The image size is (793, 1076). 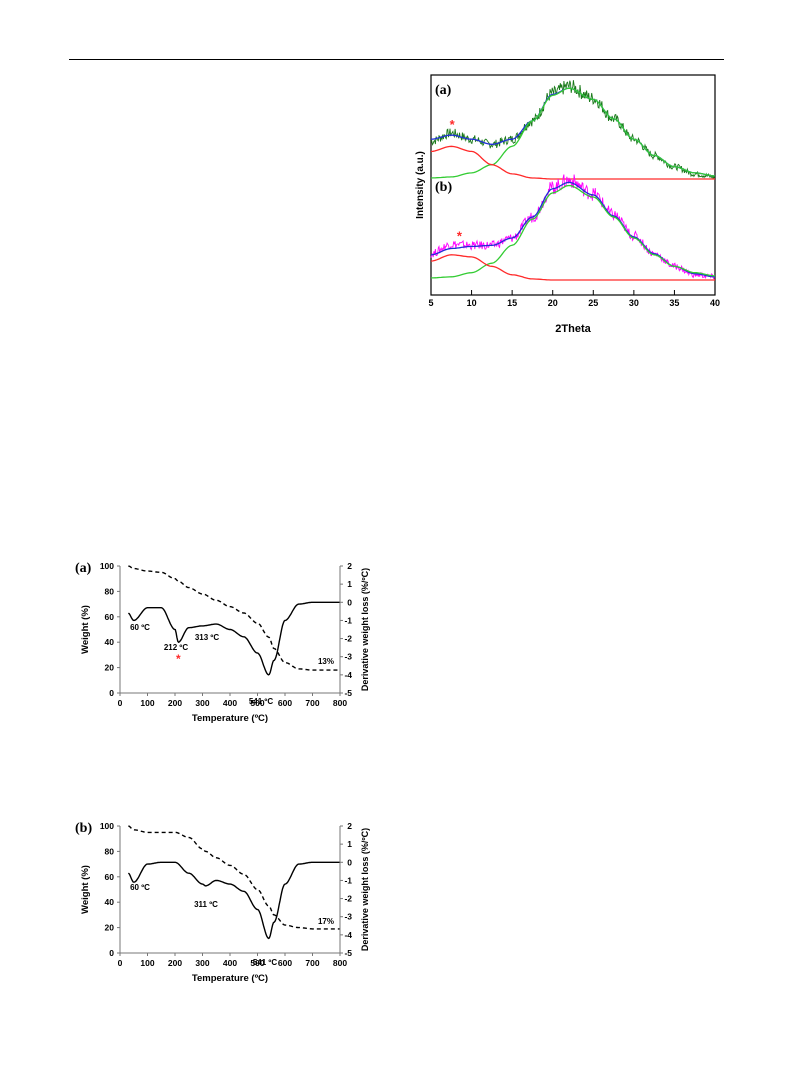 I want to click on xrd-panel-b-label: (b), so click(x=443, y=187).